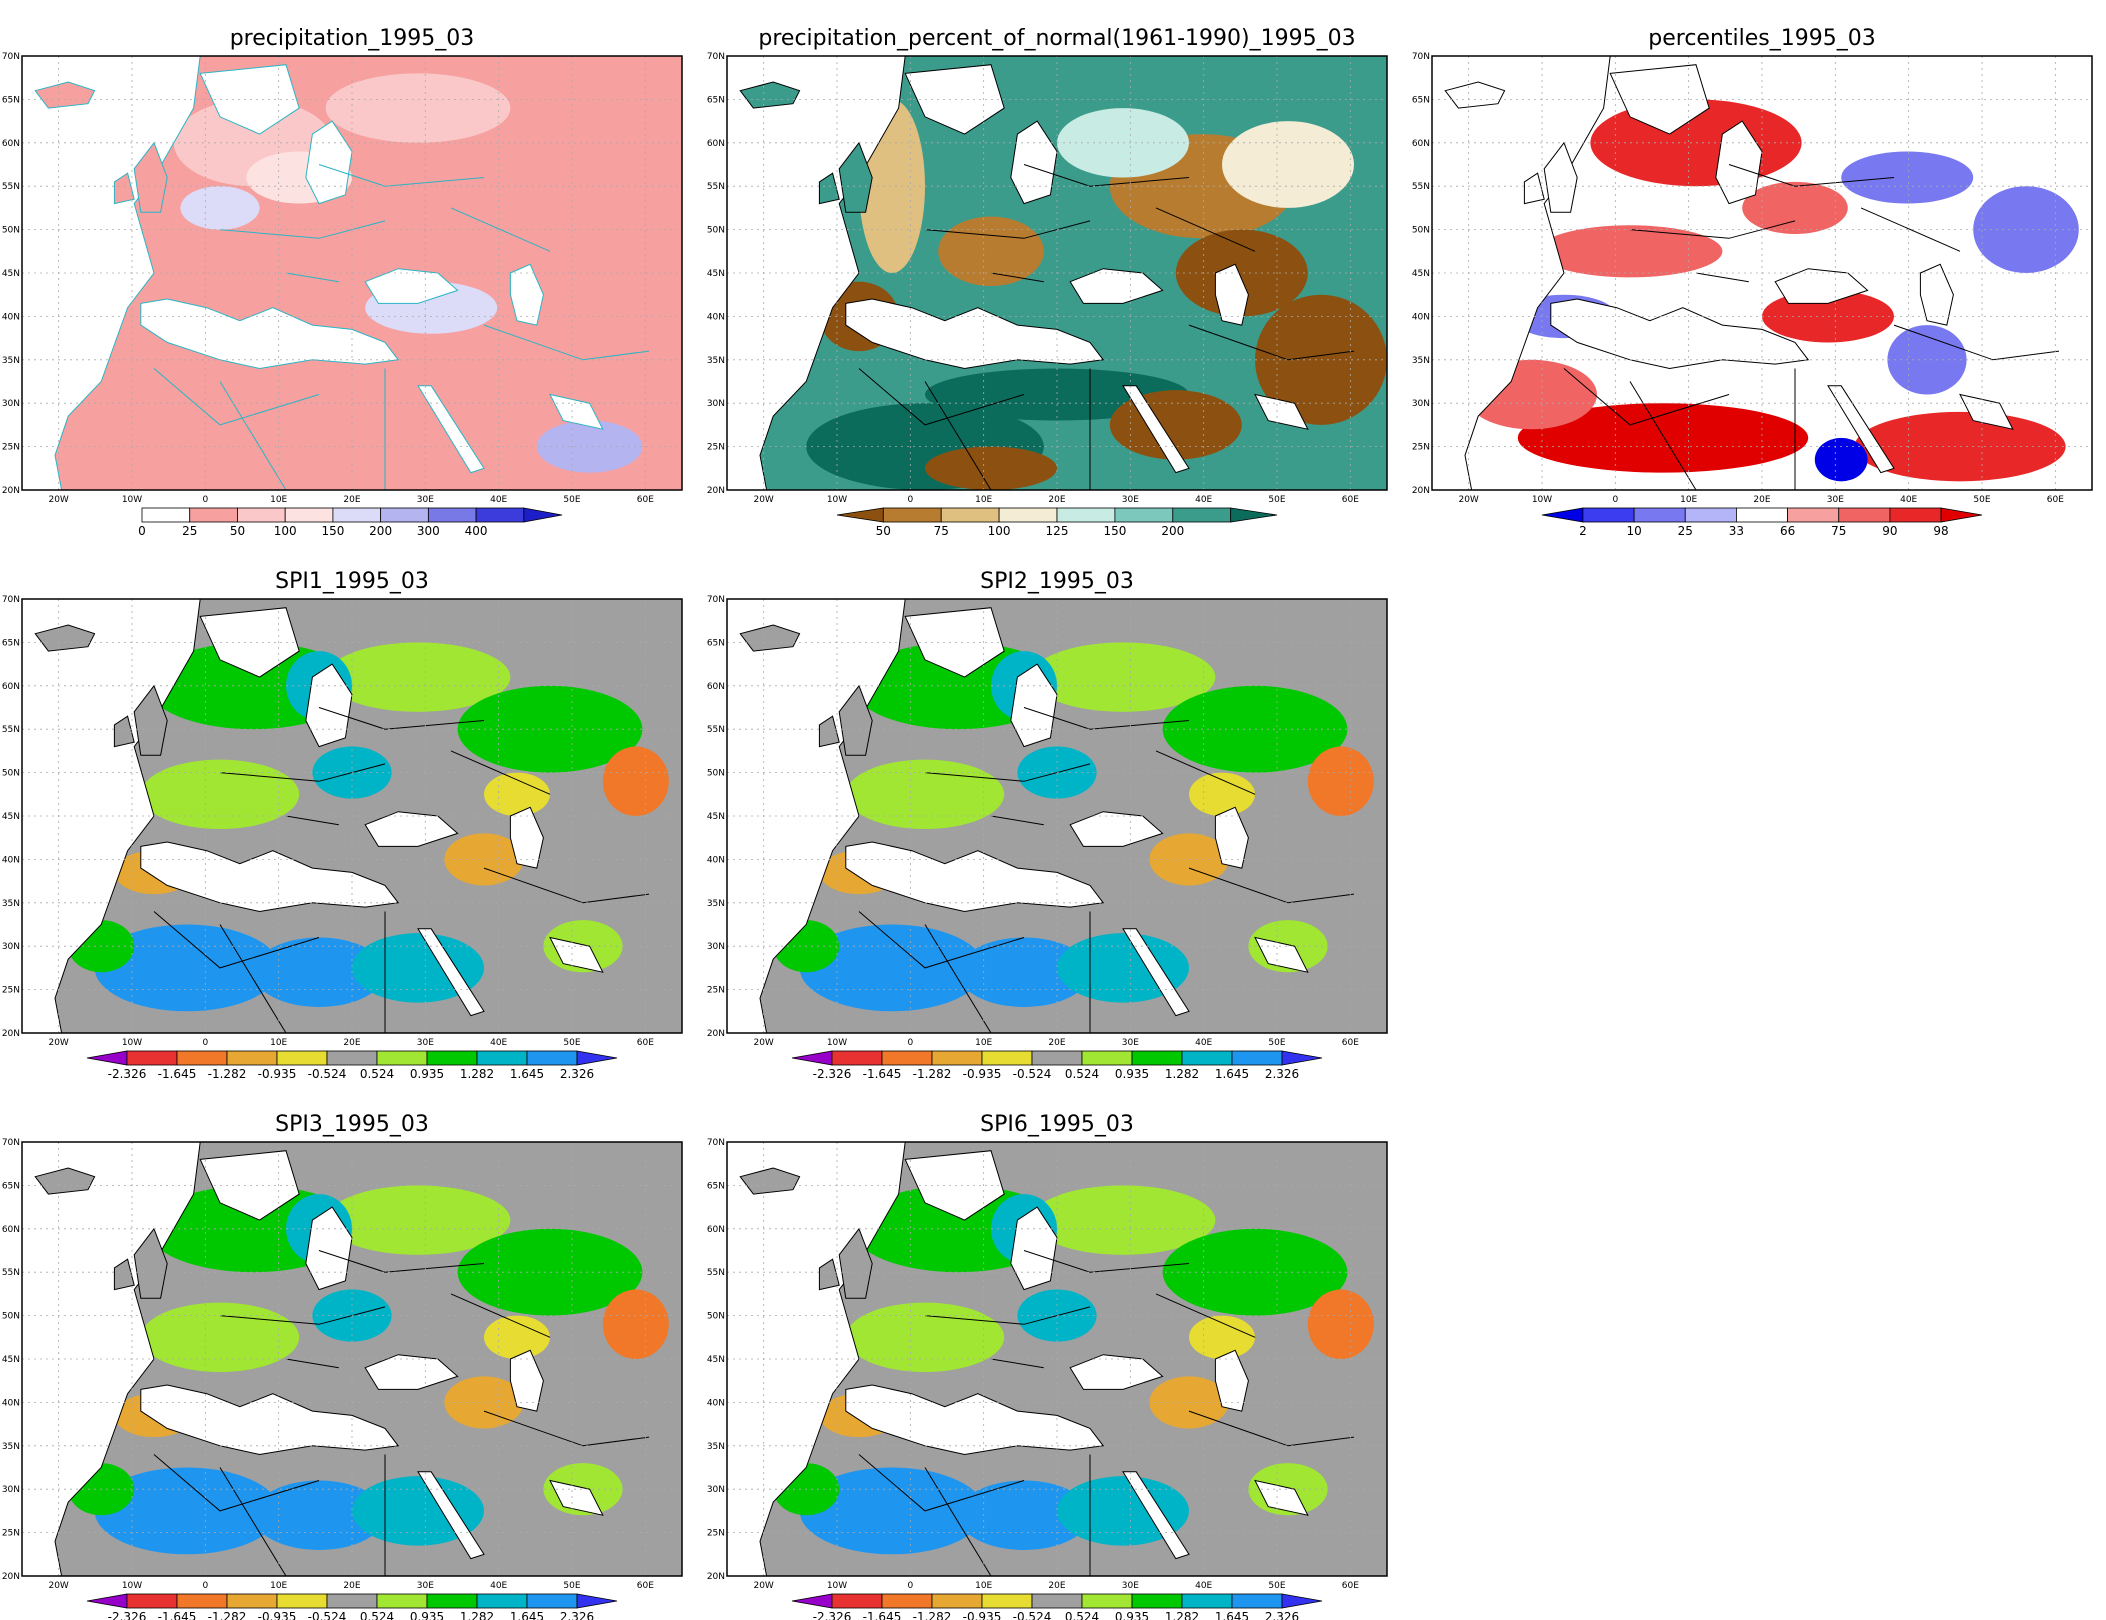 The height and width of the screenshot is (1620, 2106). Describe the element at coordinates (1057, 581) in the screenshot. I see `map-title: SPI2_1995_03` at that location.